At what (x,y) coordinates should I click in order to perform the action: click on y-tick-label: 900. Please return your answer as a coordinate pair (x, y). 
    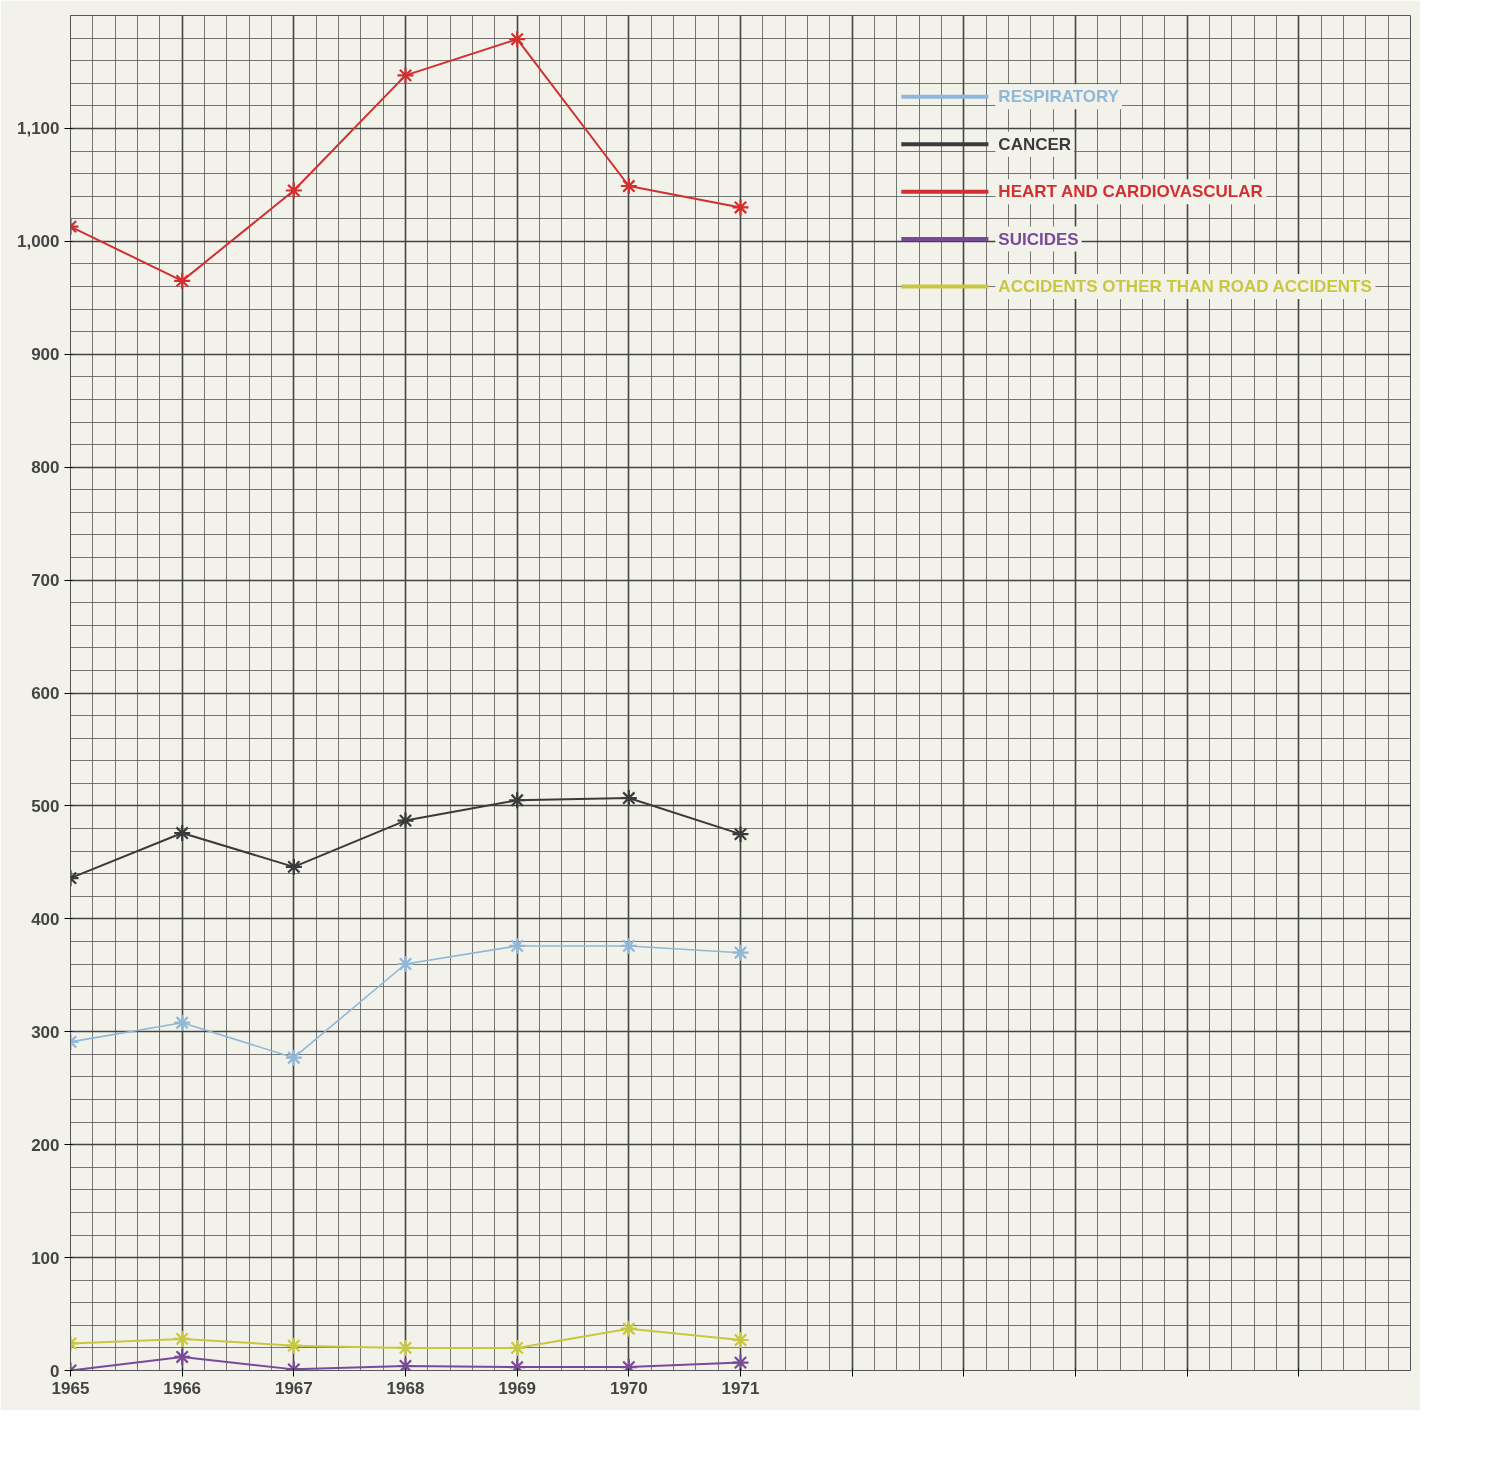
    Looking at the image, I should click on (45, 355).